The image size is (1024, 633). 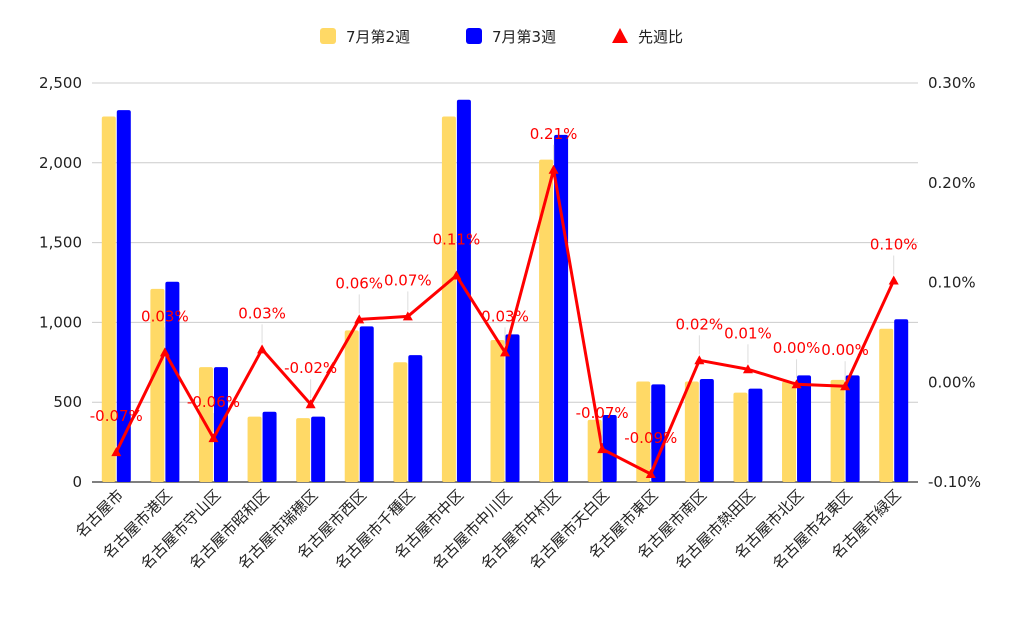 I want to click on right-axis: -0.10% 0.00% 0.10% 0.20% 0.30%, so click(x=954, y=282).